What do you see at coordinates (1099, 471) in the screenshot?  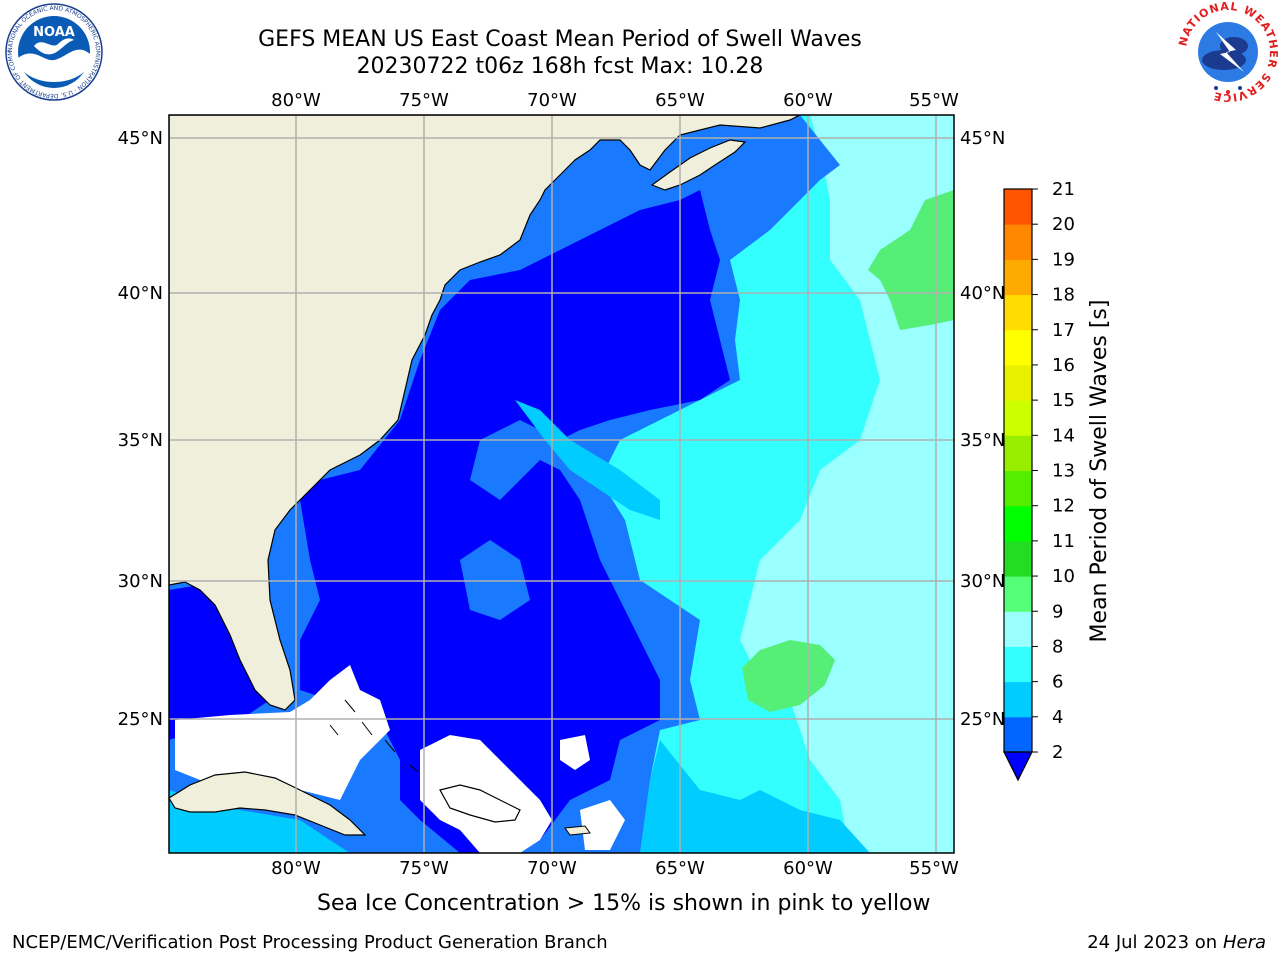 I see `colorbar-label: Mean Period of Swell Waves [s]` at bounding box center [1099, 471].